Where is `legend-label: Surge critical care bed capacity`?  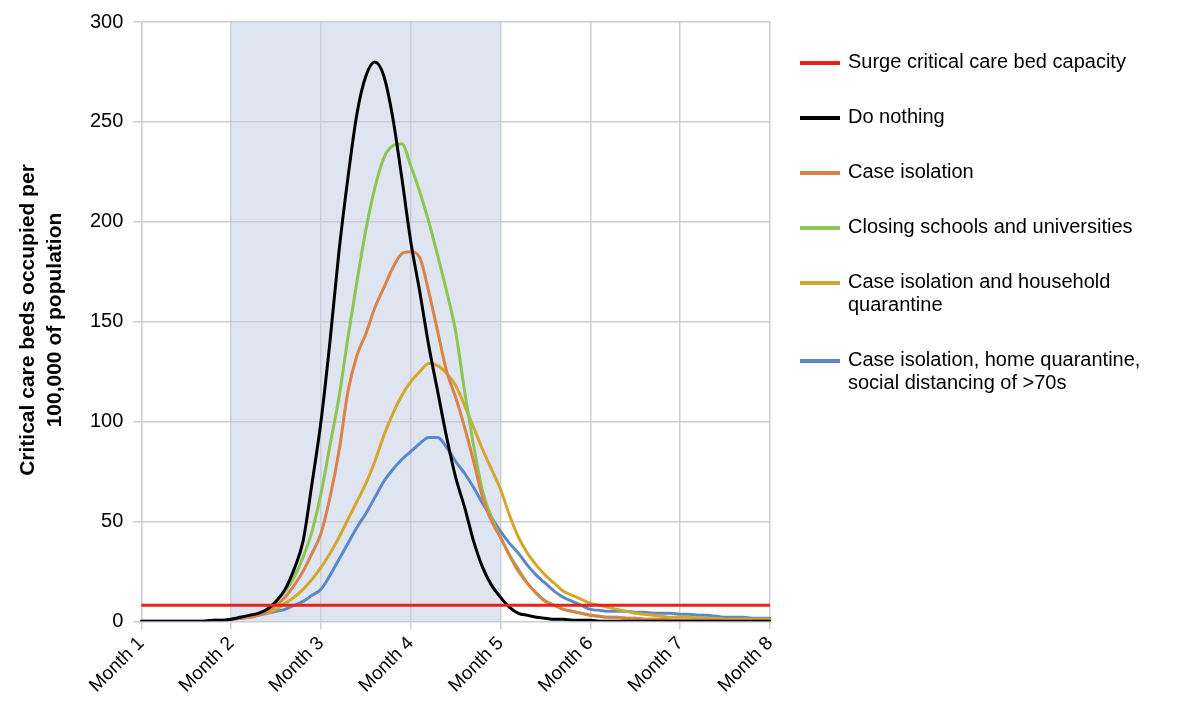 legend-label: Surge critical care bed capacity is located at coordinates (987, 61).